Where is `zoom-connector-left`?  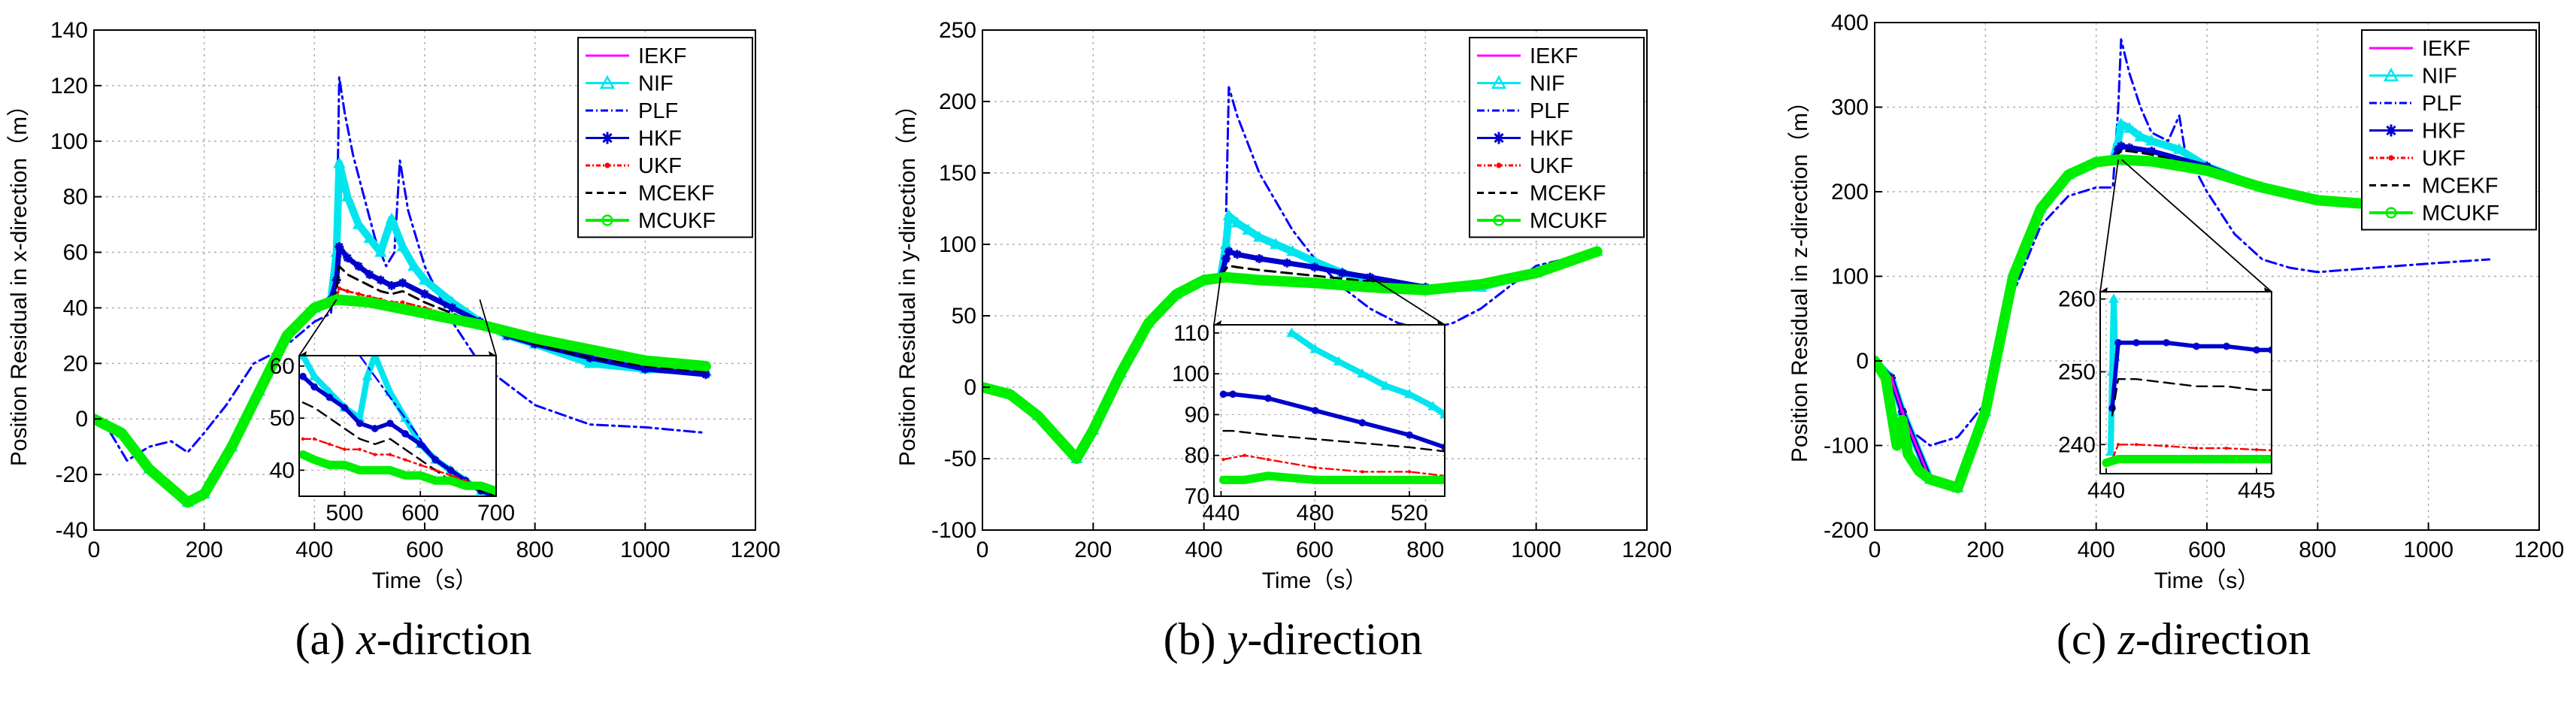
zoom-connector-left is located at coordinates (2109, 225).